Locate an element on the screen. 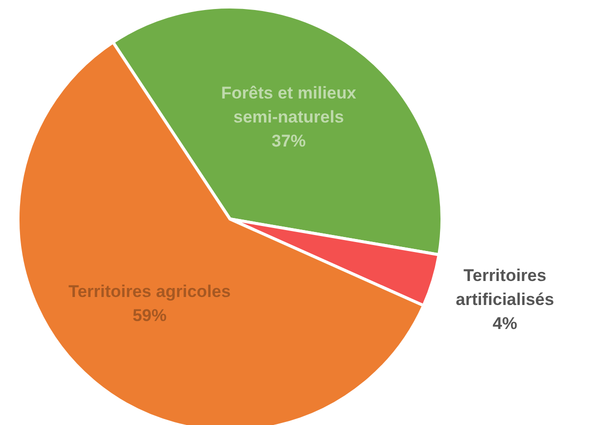  slice-label: Territoires artificialisés is located at coordinates (505, 287).